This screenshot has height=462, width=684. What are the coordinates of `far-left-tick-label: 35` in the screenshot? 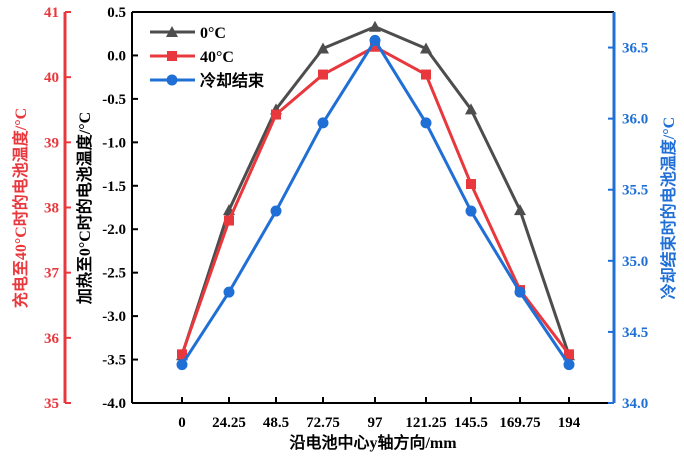 It's located at (51, 404).